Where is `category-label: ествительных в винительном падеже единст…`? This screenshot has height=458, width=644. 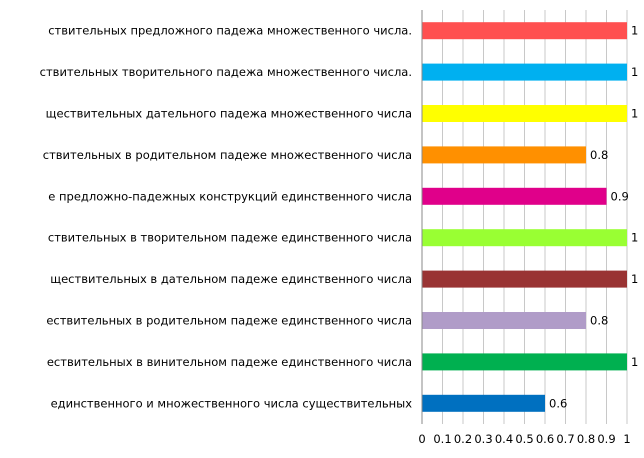
category-label: ествительных в винительном падеже единст… is located at coordinates (229, 362).